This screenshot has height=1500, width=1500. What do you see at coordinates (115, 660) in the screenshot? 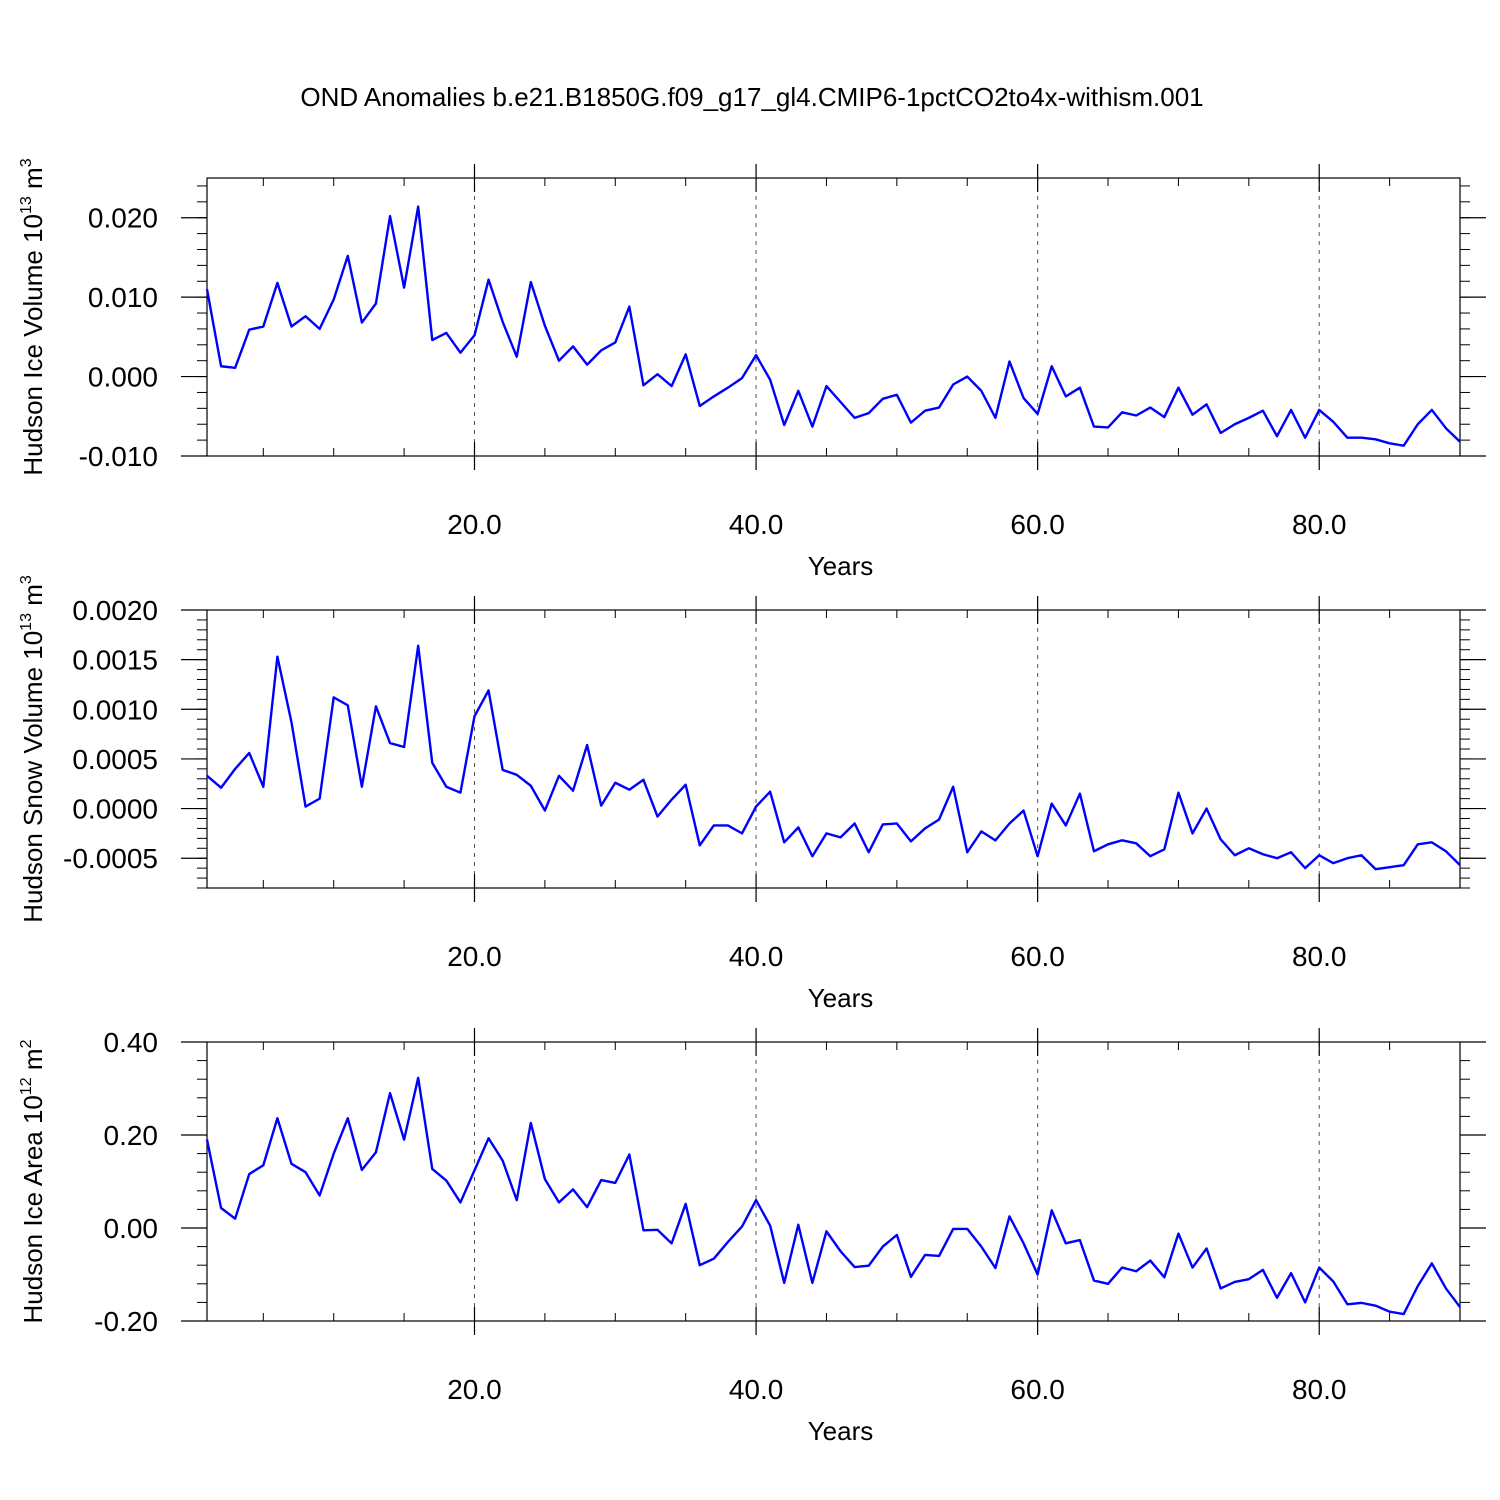
I see `y-tick-label: 0.0015` at bounding box center [115, 660].